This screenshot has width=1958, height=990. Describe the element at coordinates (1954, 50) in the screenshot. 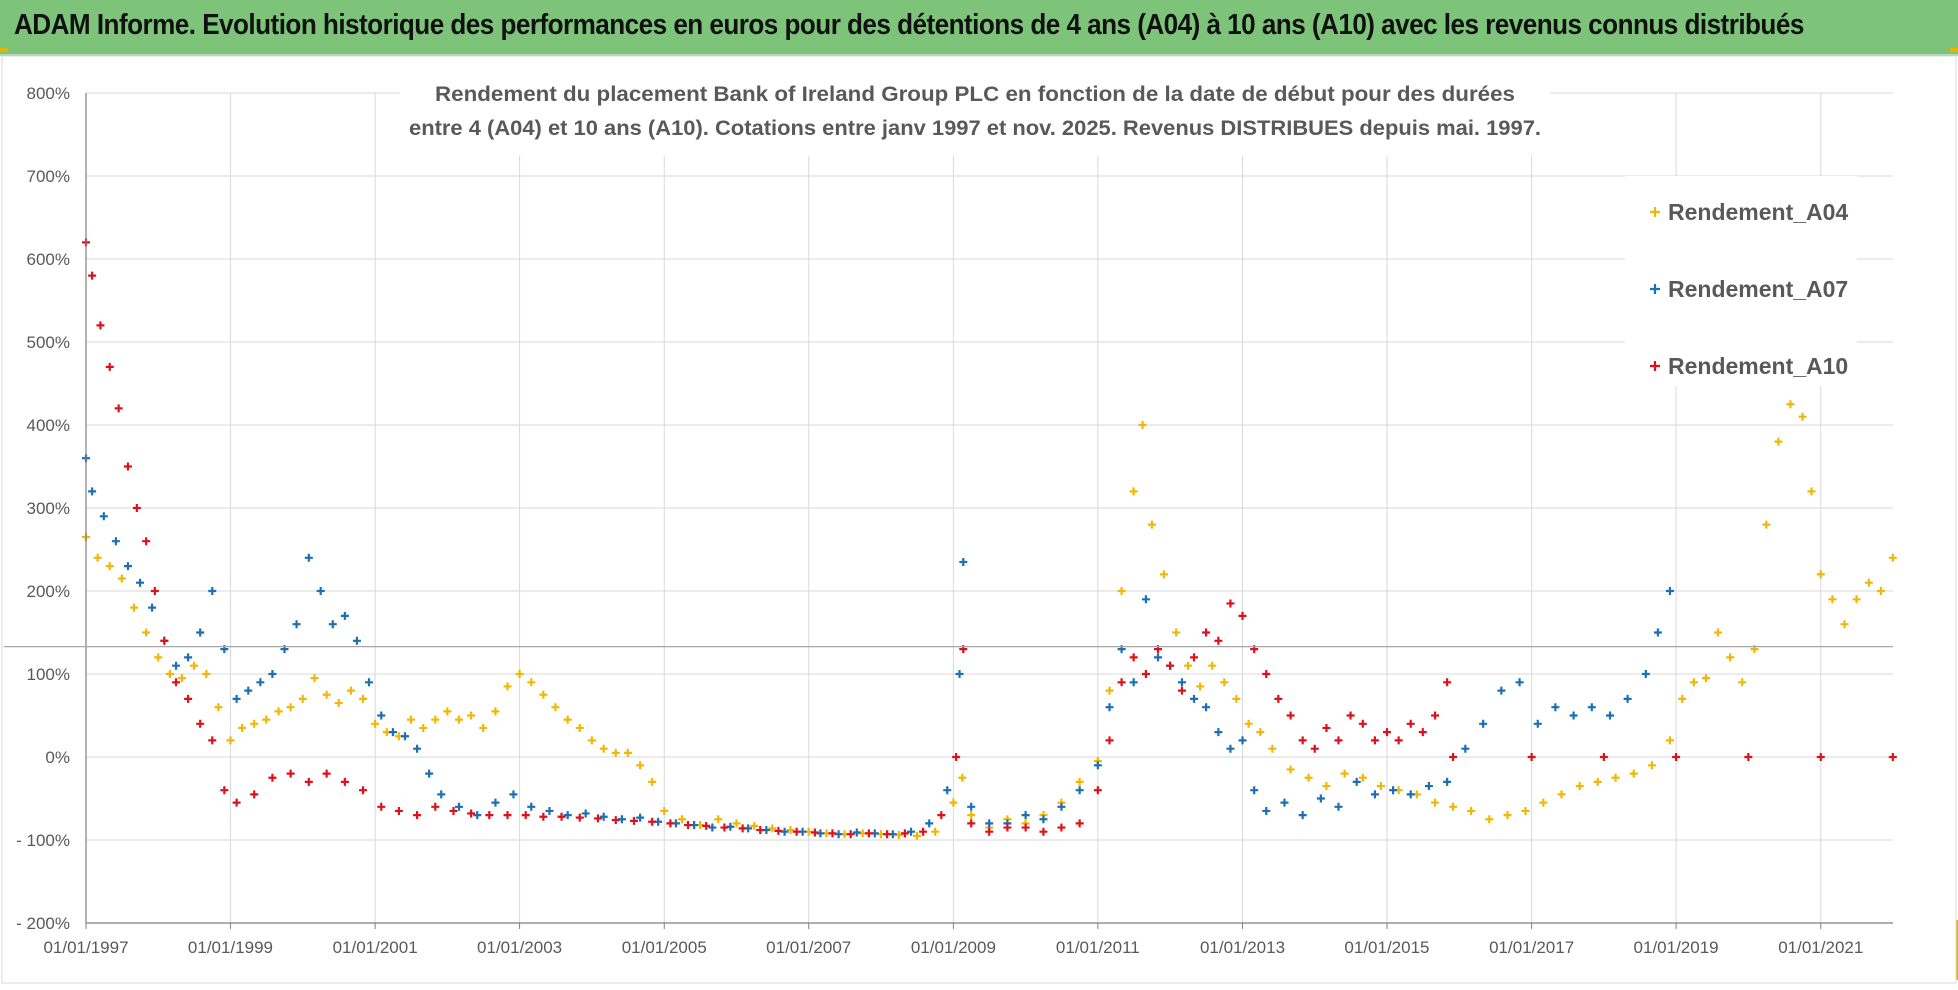

I see `corner-marker-top-right` at that location.